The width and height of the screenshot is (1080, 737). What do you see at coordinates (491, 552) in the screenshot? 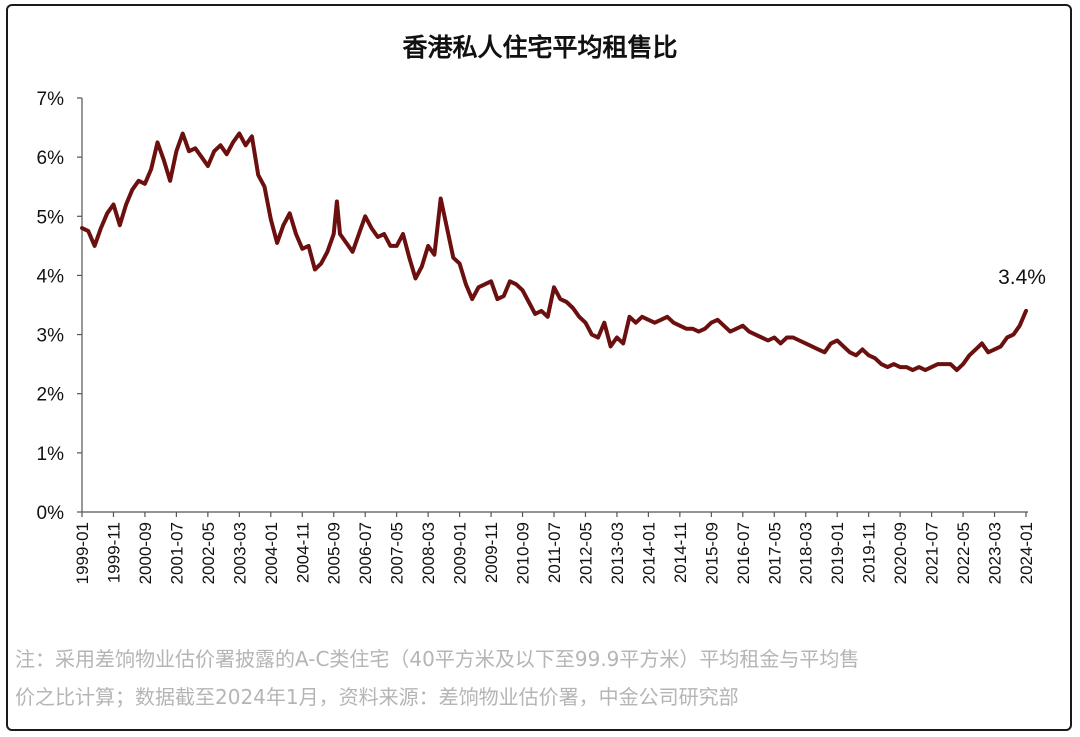
I see `x-tick-label: 2009-11` at bounding box center [491, 552].